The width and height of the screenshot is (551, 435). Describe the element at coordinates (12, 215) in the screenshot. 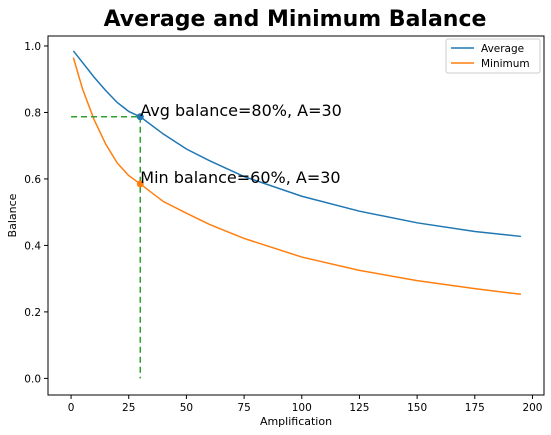

I see `y-axis-label: Balance` at that location.